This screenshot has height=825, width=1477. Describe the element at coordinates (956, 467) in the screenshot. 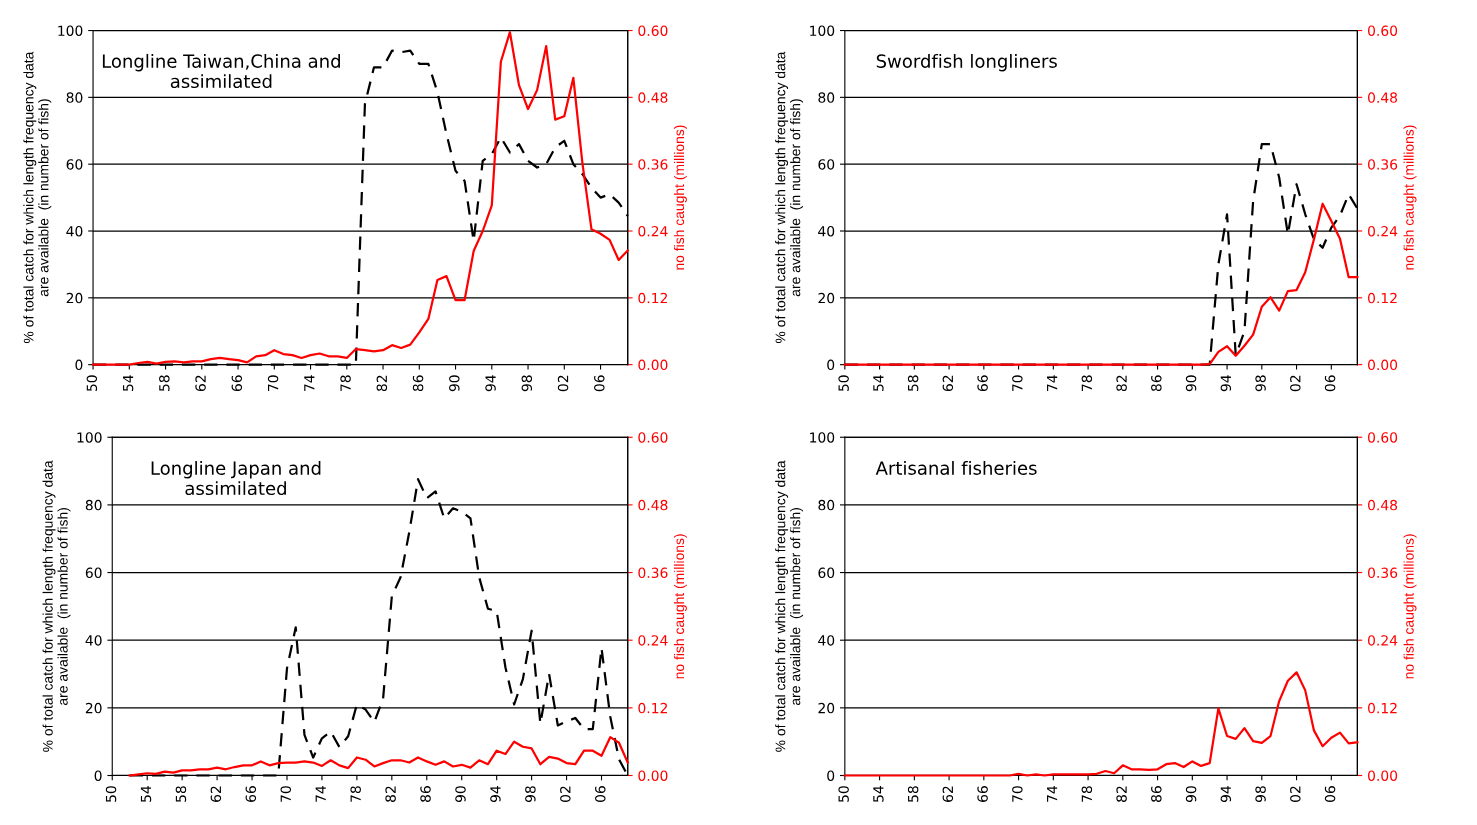

I see `annotation: Artisanal fisheries` at that location.